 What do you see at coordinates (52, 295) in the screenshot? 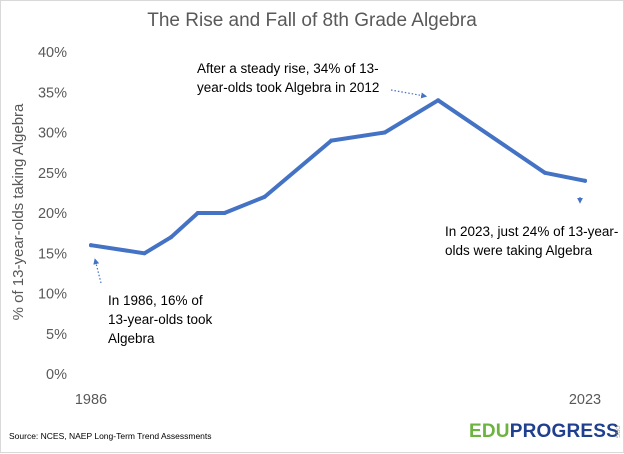
I see `y-tick-label: 10%` at bounding box center [52, 295].